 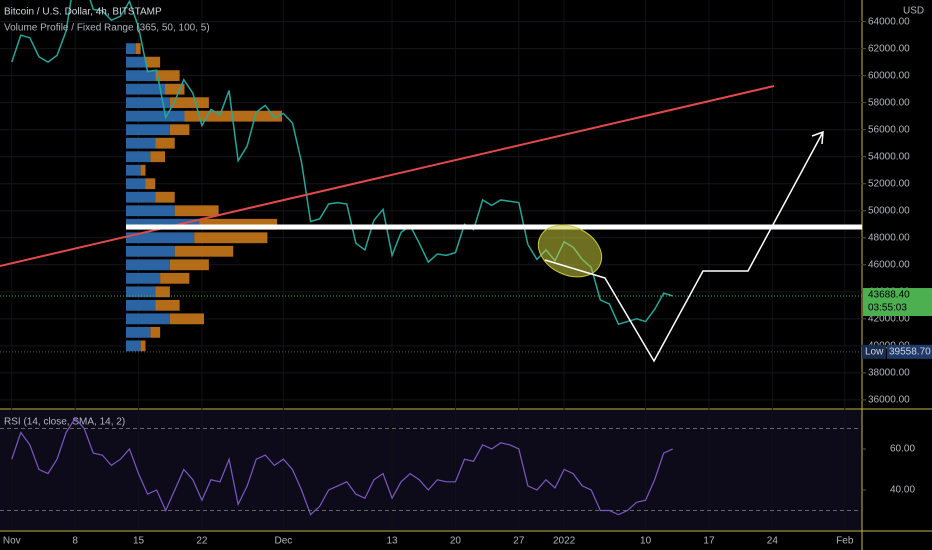 I want to click on low-name-tag, so click(x=874, y=351).